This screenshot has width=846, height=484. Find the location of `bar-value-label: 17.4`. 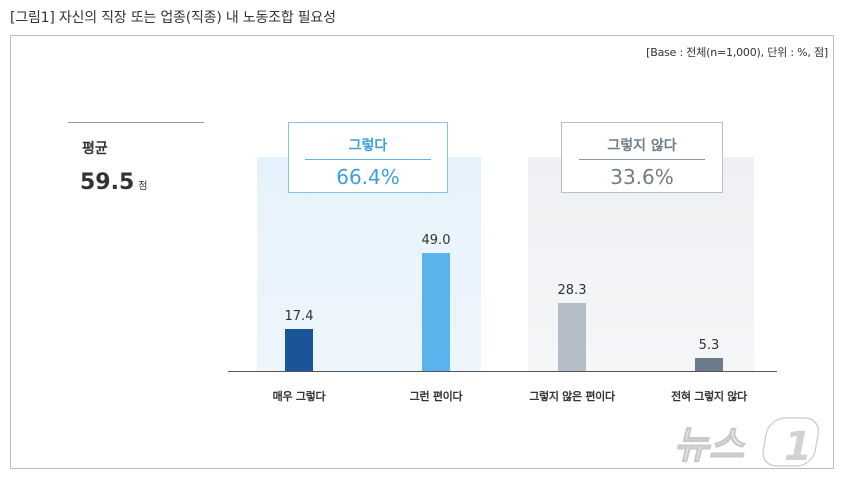

bar-value-label: 17.4 is located at coordinates (299, 317).